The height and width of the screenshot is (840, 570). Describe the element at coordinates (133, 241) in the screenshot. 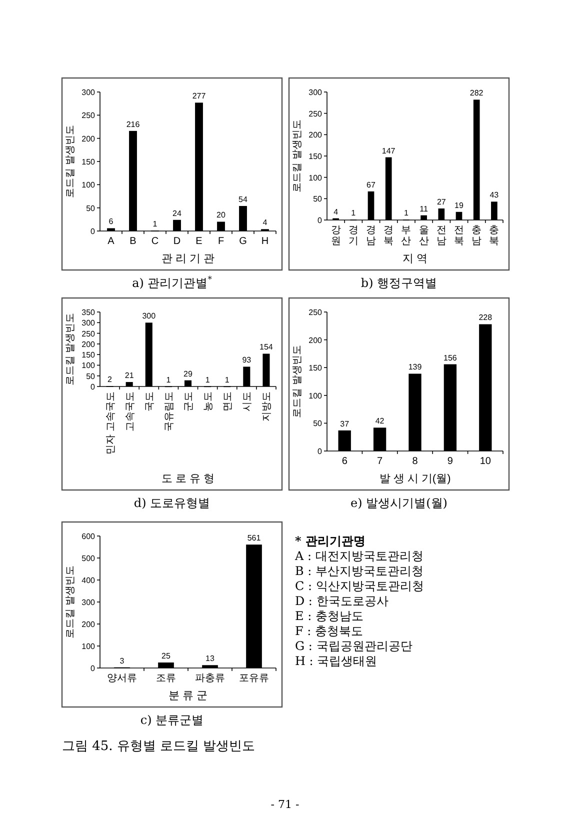

I see `x-tick-label: B` at that location.